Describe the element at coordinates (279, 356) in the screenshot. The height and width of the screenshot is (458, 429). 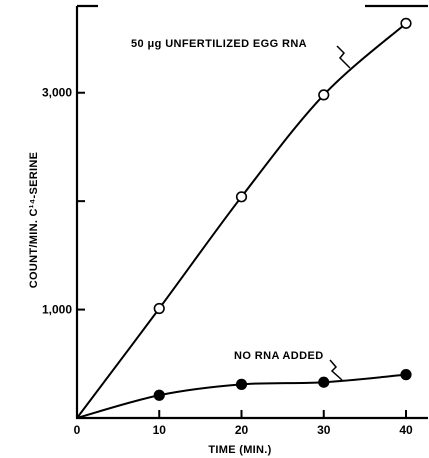
I see `annotation-no-rna-added: NO RNA ADDED` at that location.